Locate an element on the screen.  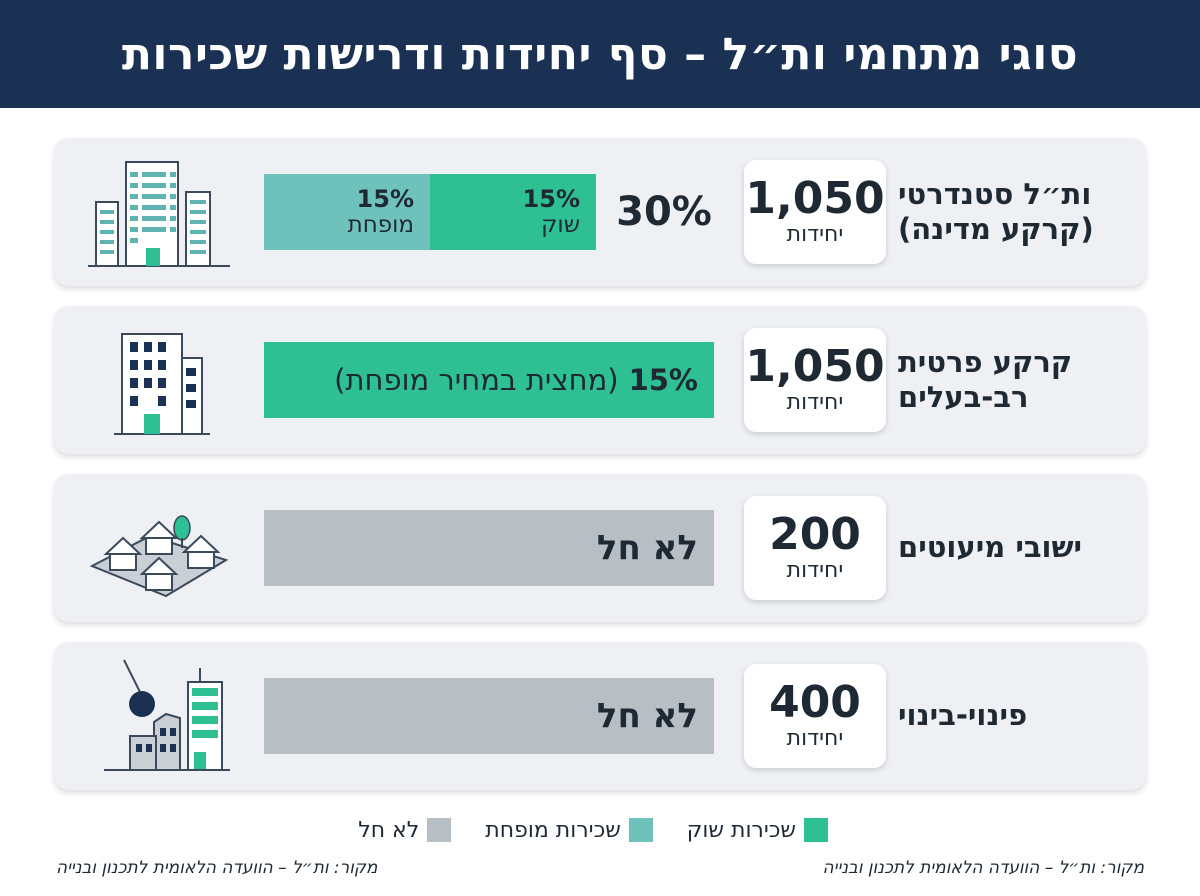
market-rent-segment: 15% (מחצית במחיר מופחת) is located at coordinates (489, 380).